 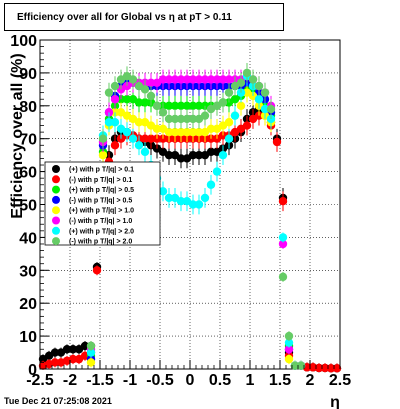 What do you see at coordinates (28, 74) in the screenshot?
I see `y-tick-label: 90` at bounding box center [28, 74].